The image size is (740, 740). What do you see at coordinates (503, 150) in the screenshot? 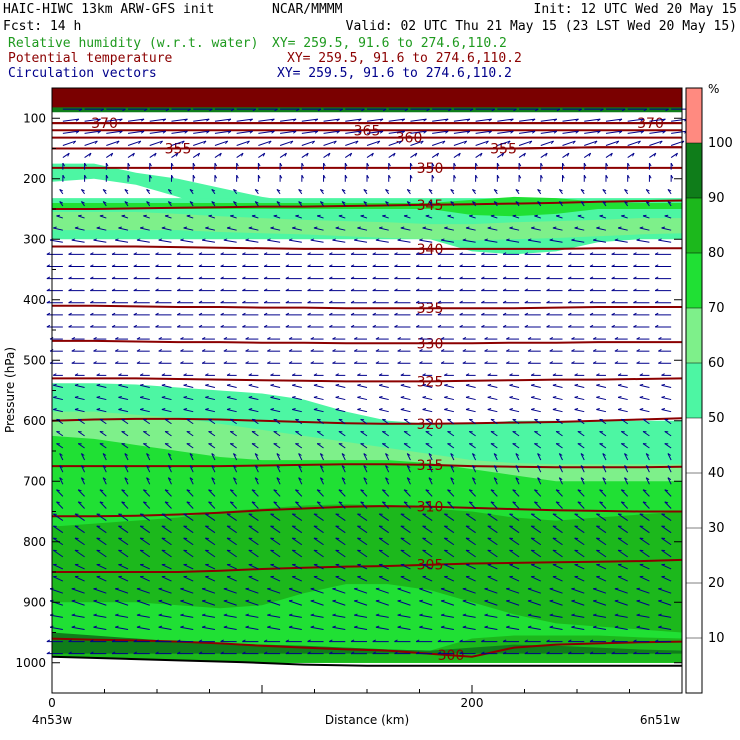
I see `theta-label-355-12: 355` at bounding box center [503, 150].